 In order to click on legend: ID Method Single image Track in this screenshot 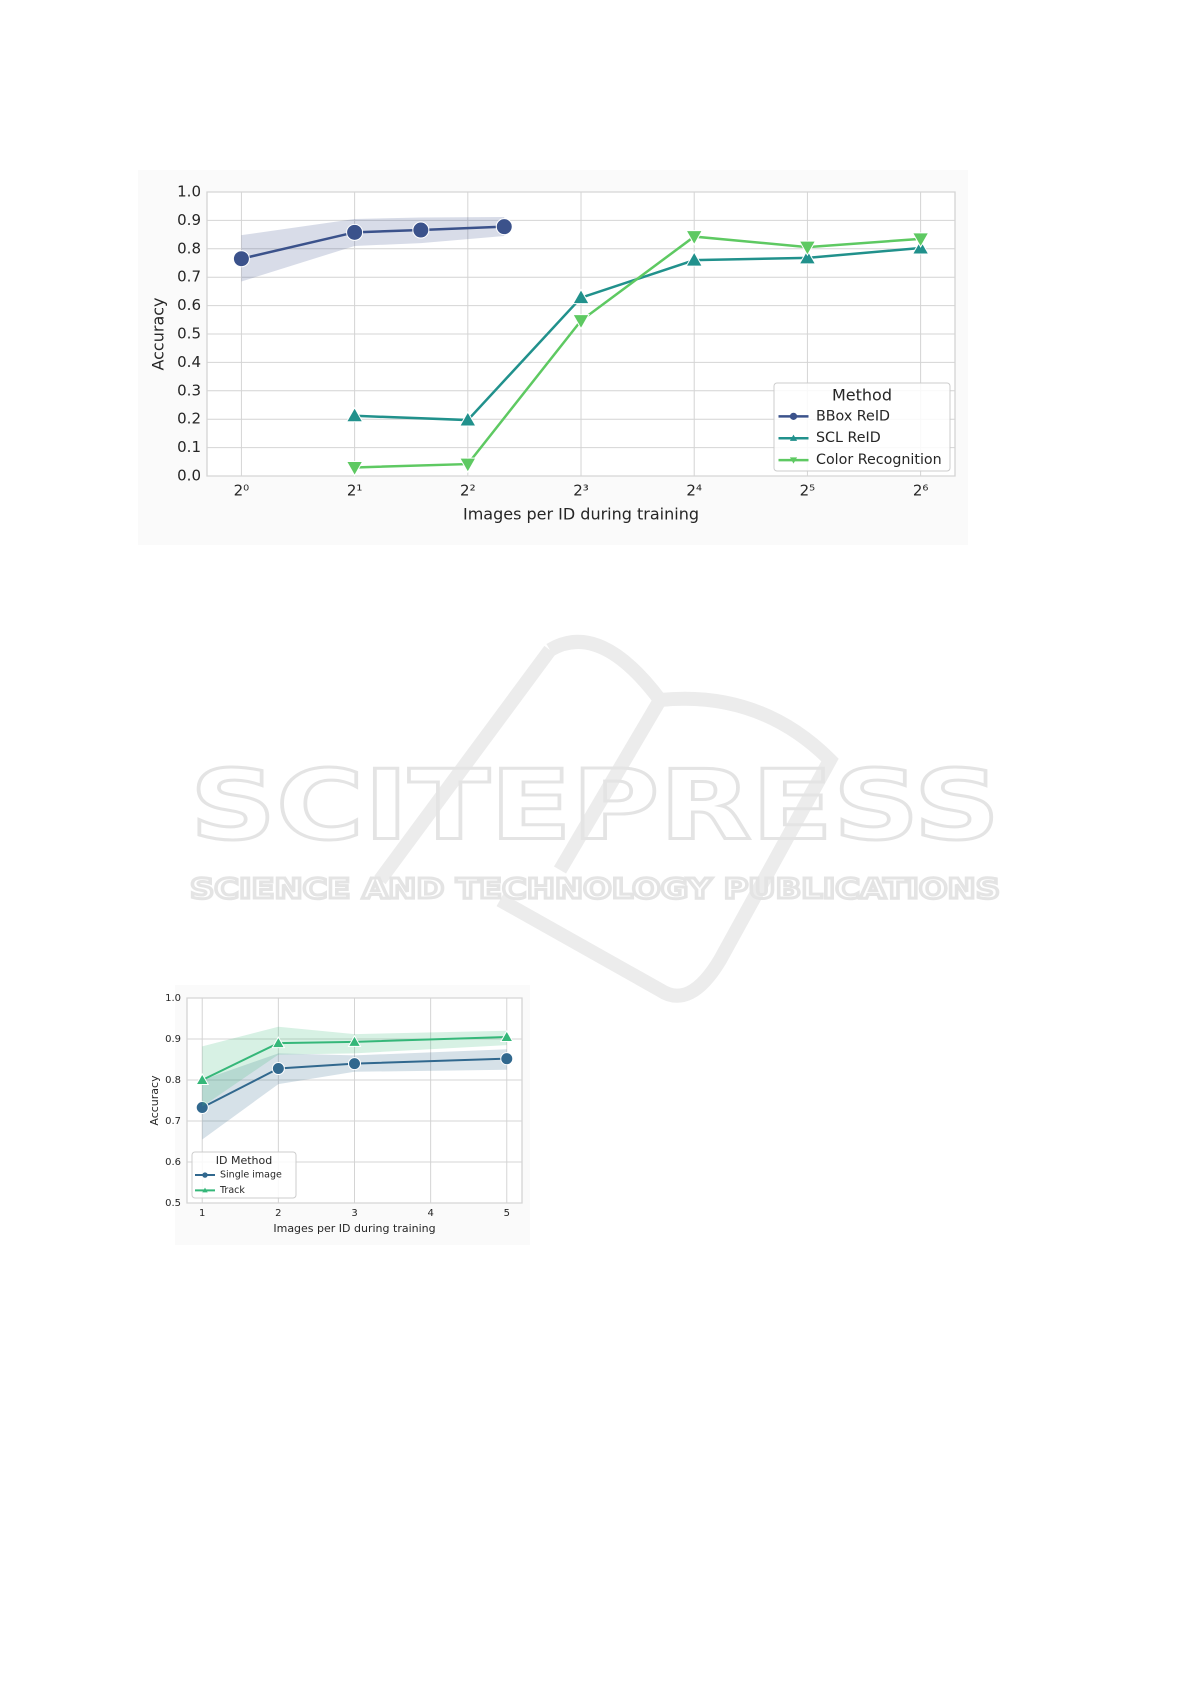, I will do `click(244, 1175)`.